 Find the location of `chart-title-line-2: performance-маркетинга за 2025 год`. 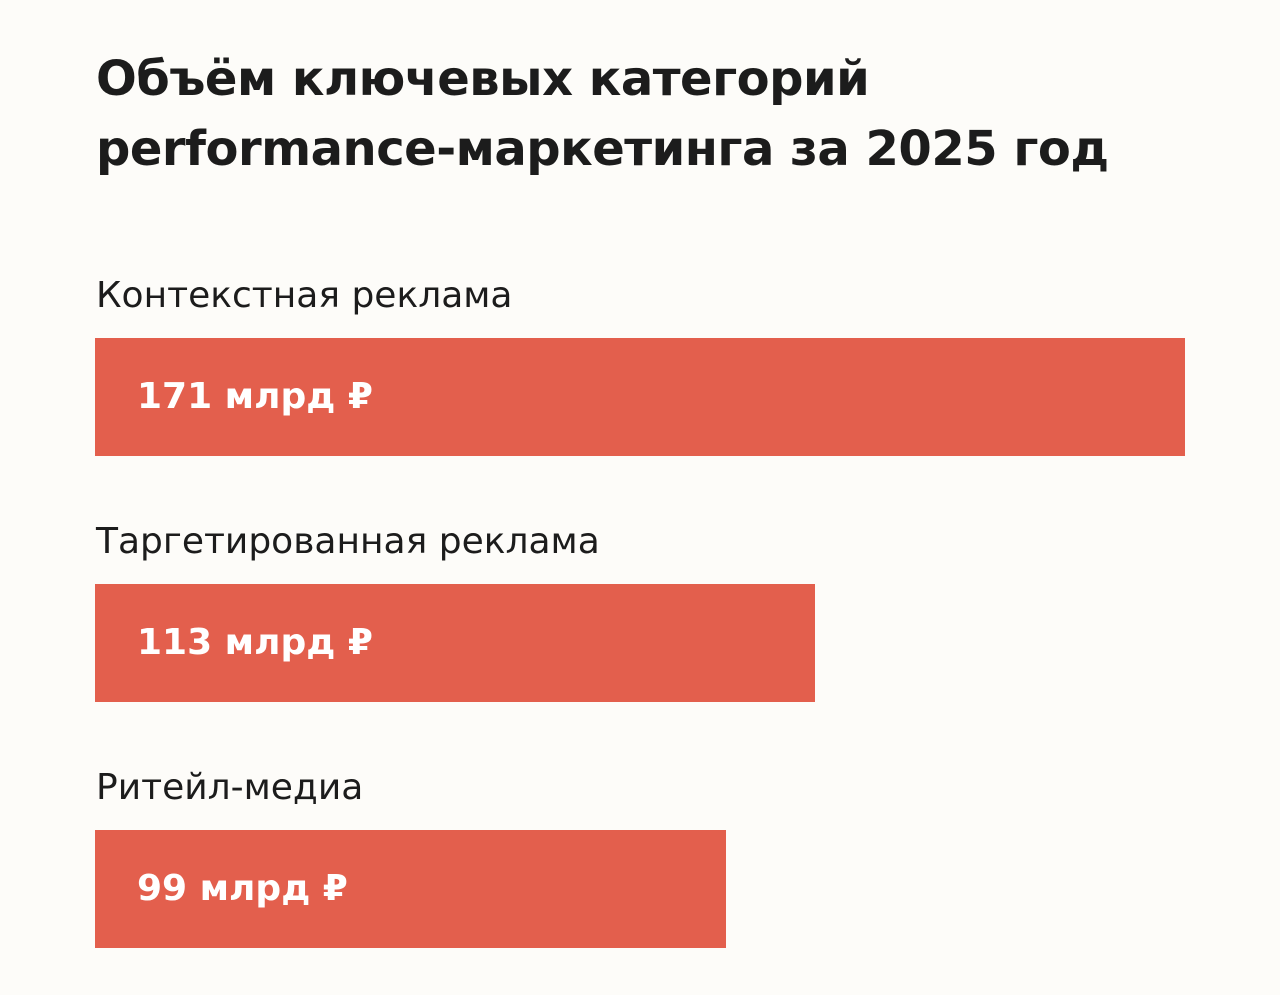

chart-title-line-2: performance-маркетинга за 2025 год is located at coordinates (602, 149).